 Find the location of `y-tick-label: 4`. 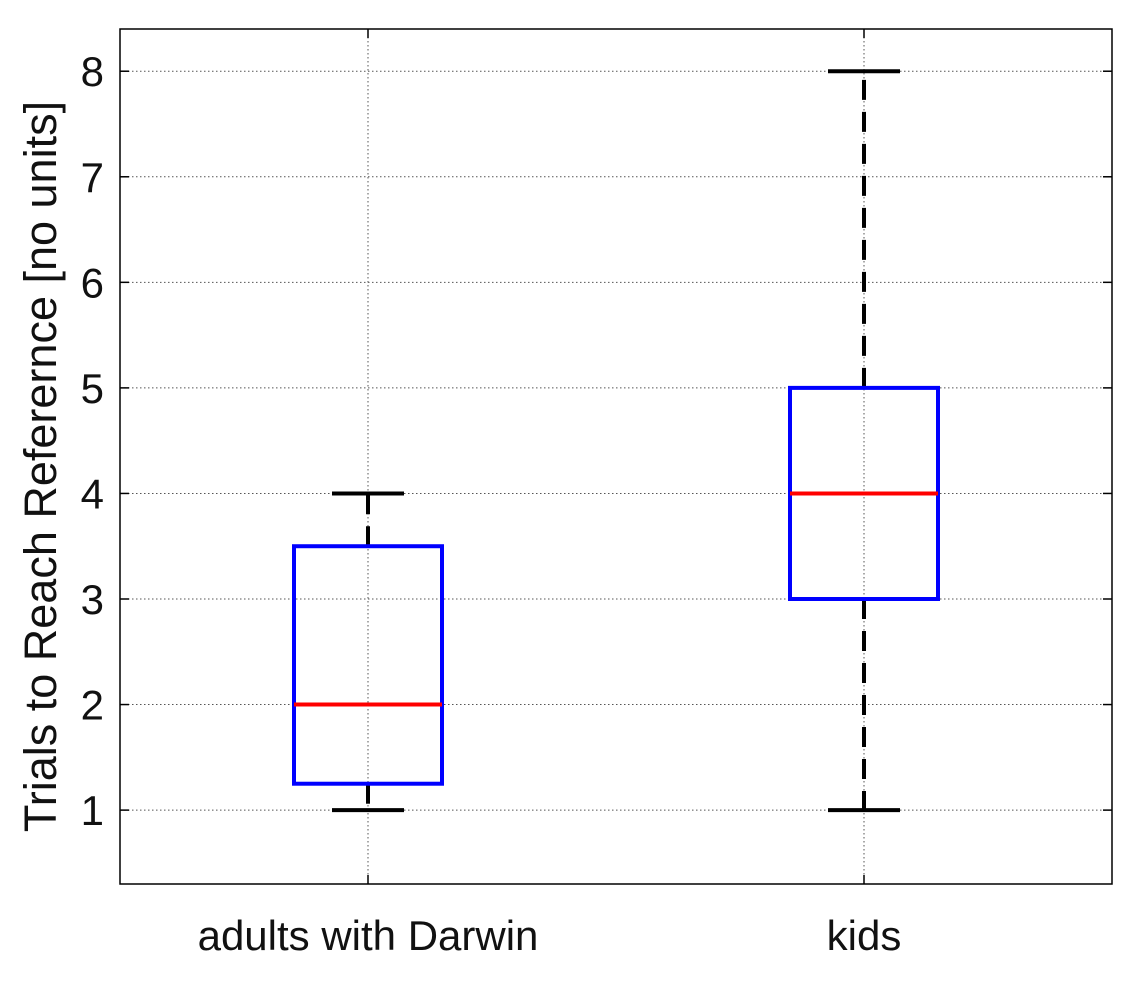

y-tick-label: 4 is located at coordinates (92, 493).